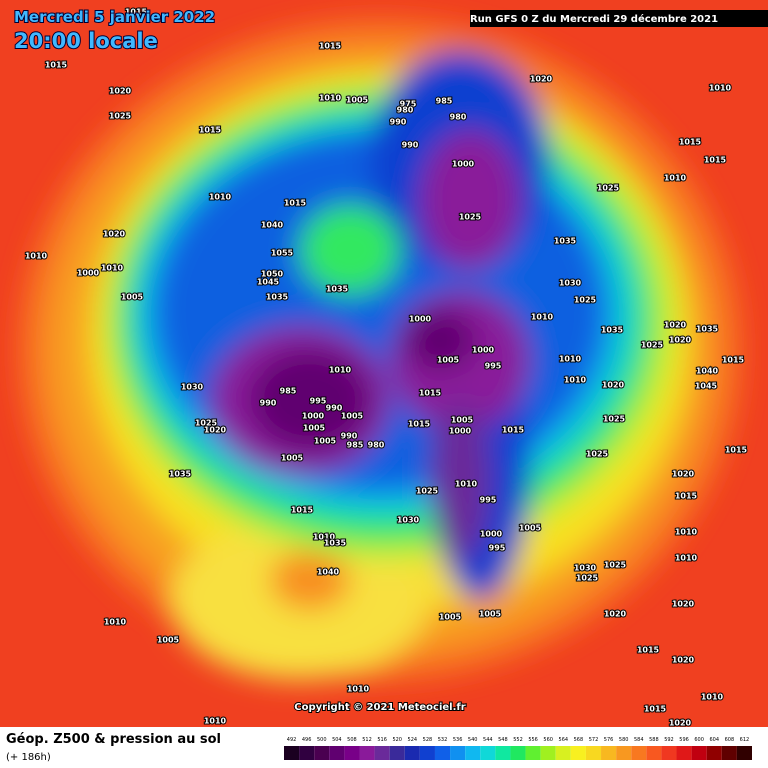 This screenshot has width=768, height=768. What do you see at coordinates (382, 740) in the screenshot?
I see `scale-label: 516` at bounding box center [382, 740].